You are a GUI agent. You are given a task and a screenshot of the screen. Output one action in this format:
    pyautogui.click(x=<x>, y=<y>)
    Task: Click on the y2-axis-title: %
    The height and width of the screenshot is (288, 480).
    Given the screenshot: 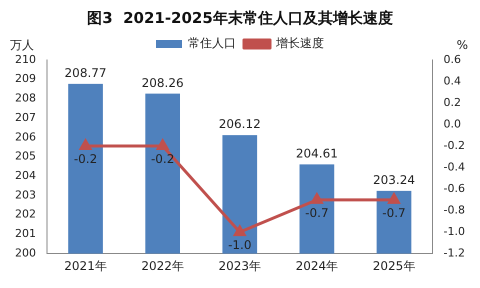 What is the action you would take?
    pyautogui.click(x=462, y=45)
    